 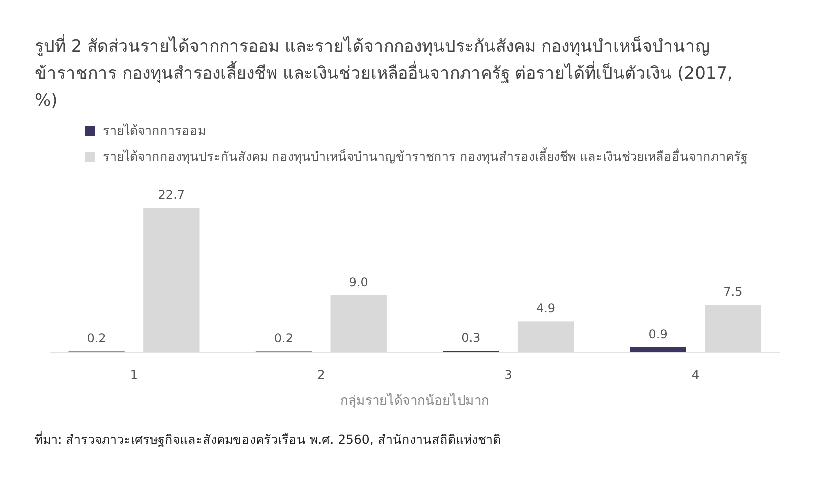 What do you see at coordinates (384, 73) in the screenshot?
I see `chart-title: รูปที่ 2 สัดส่วนรายได้จากการออม และรายได้จากกองทุนประกันสังคม กองทุนบำเหน็จบำนาญข้าราชการ กองทุนสำรองเลี้ยงชีพ และเงินช่วยเหลืออื่นจากภาครัฐ ต่อรายได้ที่เป็นตัวเงิน (2017, %)` at bounding box center [384, 73].